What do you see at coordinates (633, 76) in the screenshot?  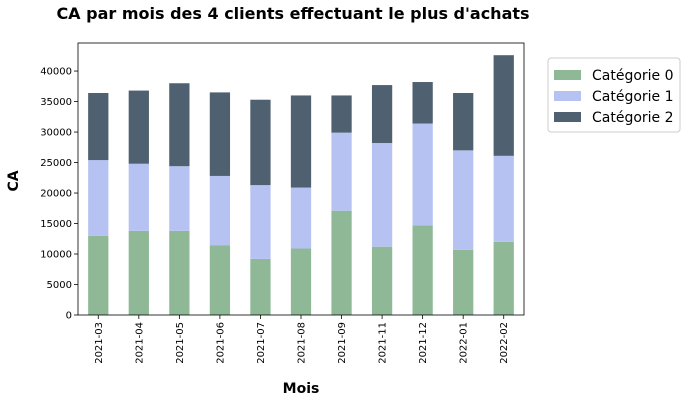 I see `legend-label-0: Catégorie 0` at bounding box center [633, 76].